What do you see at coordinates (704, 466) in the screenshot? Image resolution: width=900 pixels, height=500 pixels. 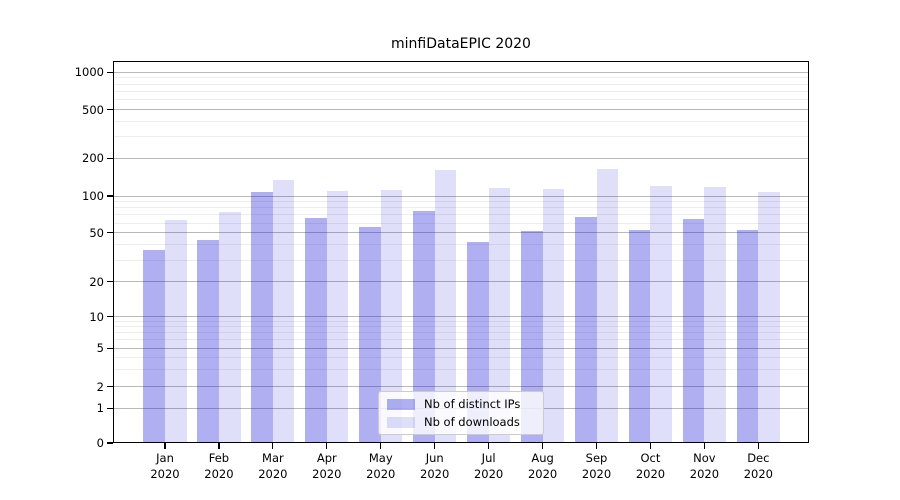 I see `x-tick-label: Nov 2020` at bounding box center [704, 466].